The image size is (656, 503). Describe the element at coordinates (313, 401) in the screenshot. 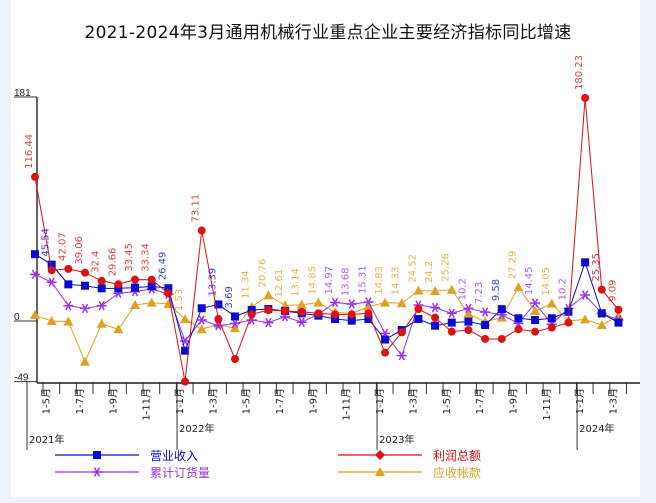

I see `x-tick-label: 1-9月` at that location.